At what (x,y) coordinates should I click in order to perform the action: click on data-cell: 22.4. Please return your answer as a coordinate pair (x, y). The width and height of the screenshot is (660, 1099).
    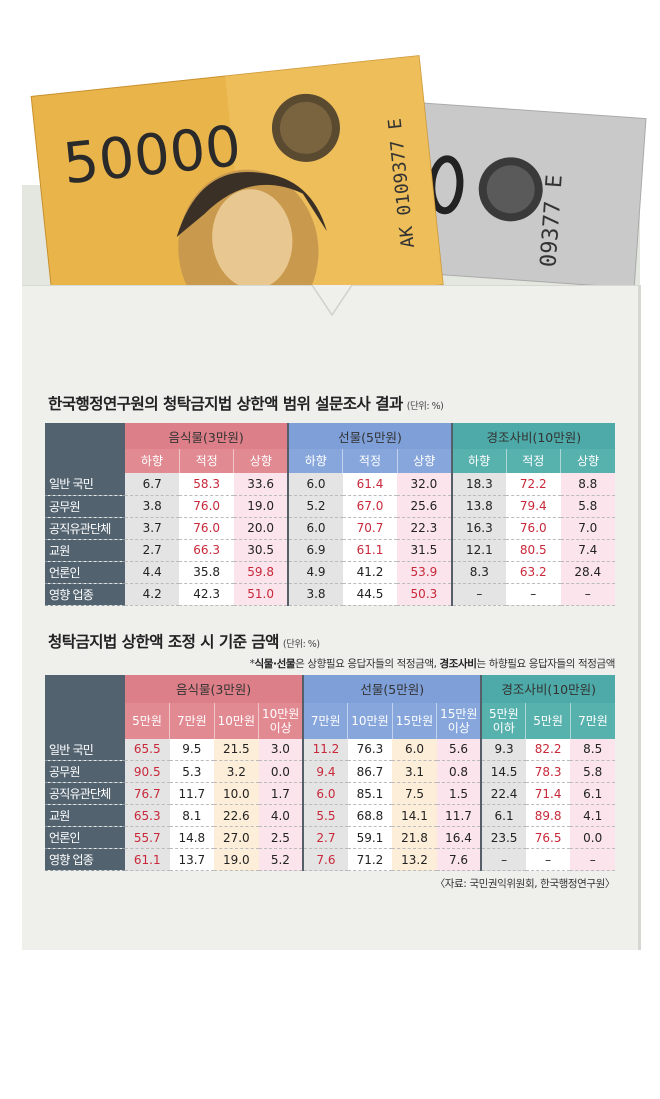
    Looking at the image, I should click on (503, 793).